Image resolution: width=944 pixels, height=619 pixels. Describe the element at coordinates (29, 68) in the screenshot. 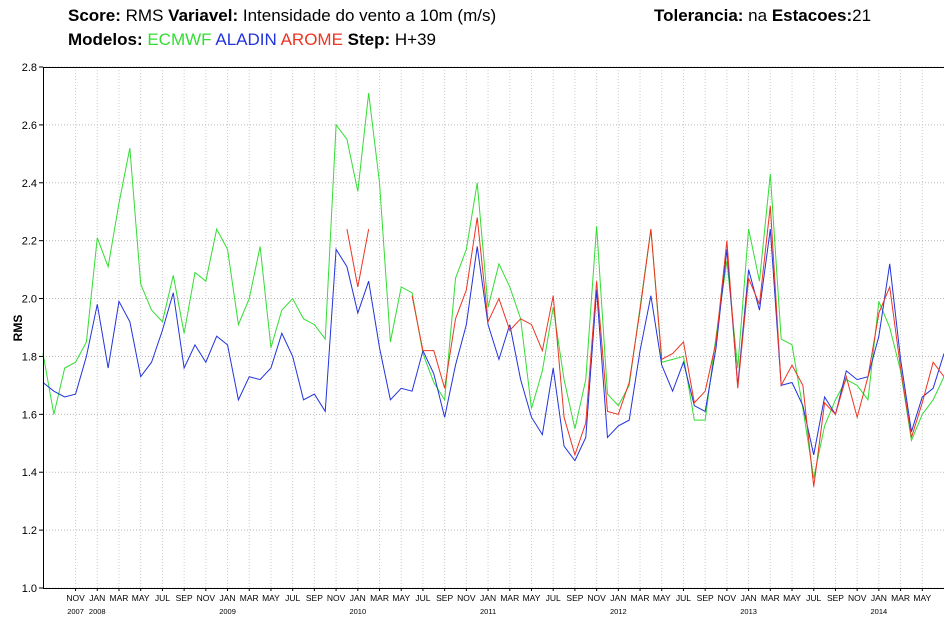

I see `y-tick-label: 2.8` at that location.